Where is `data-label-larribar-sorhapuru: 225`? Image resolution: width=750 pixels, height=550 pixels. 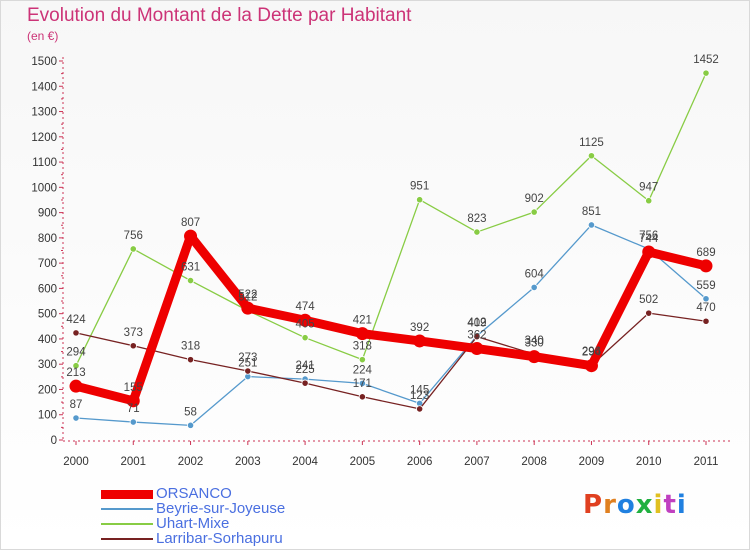 data-label-larribar-sorhapuru: 225 is located at coordinates (304, 370).